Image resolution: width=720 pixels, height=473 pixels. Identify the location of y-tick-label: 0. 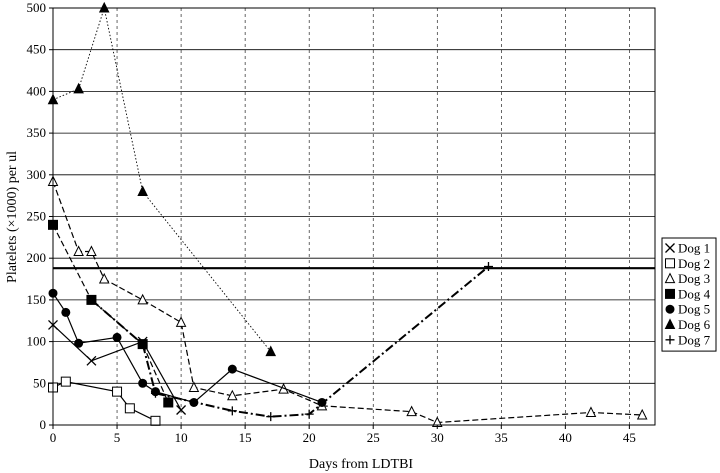
(43, 424).